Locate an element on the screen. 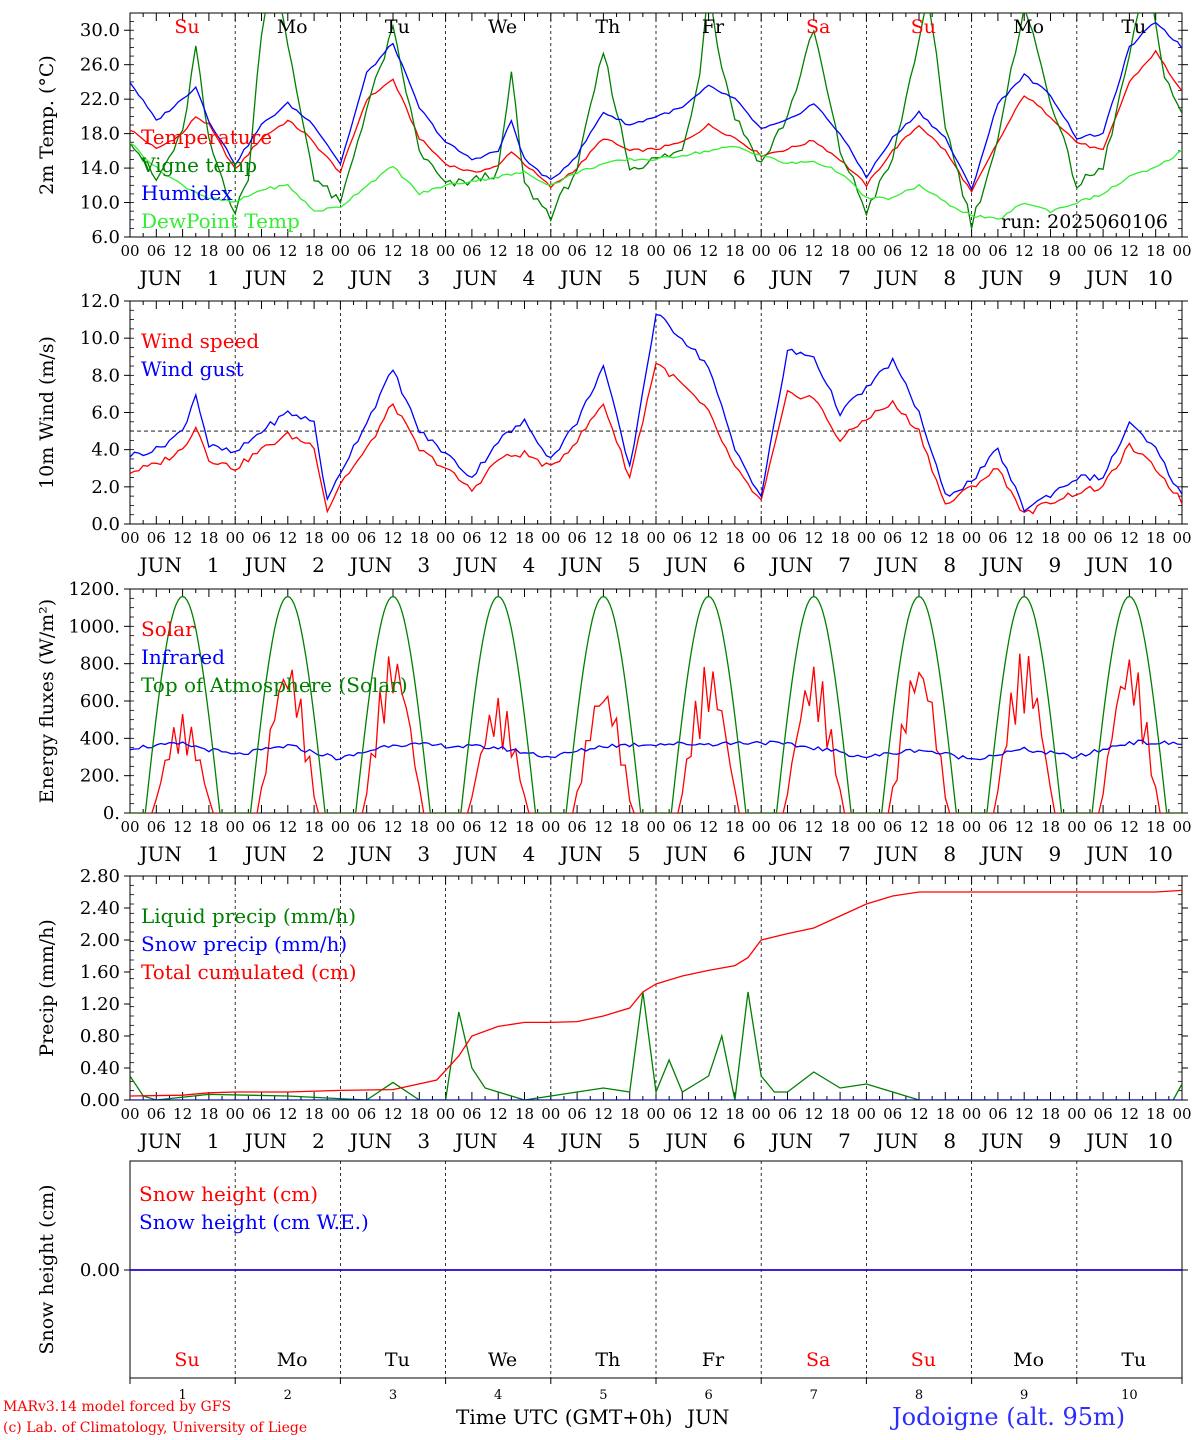 This screenshot has height=1440, width=1194. y-tick-label: 2.40 is located at coordinates (100, 908).